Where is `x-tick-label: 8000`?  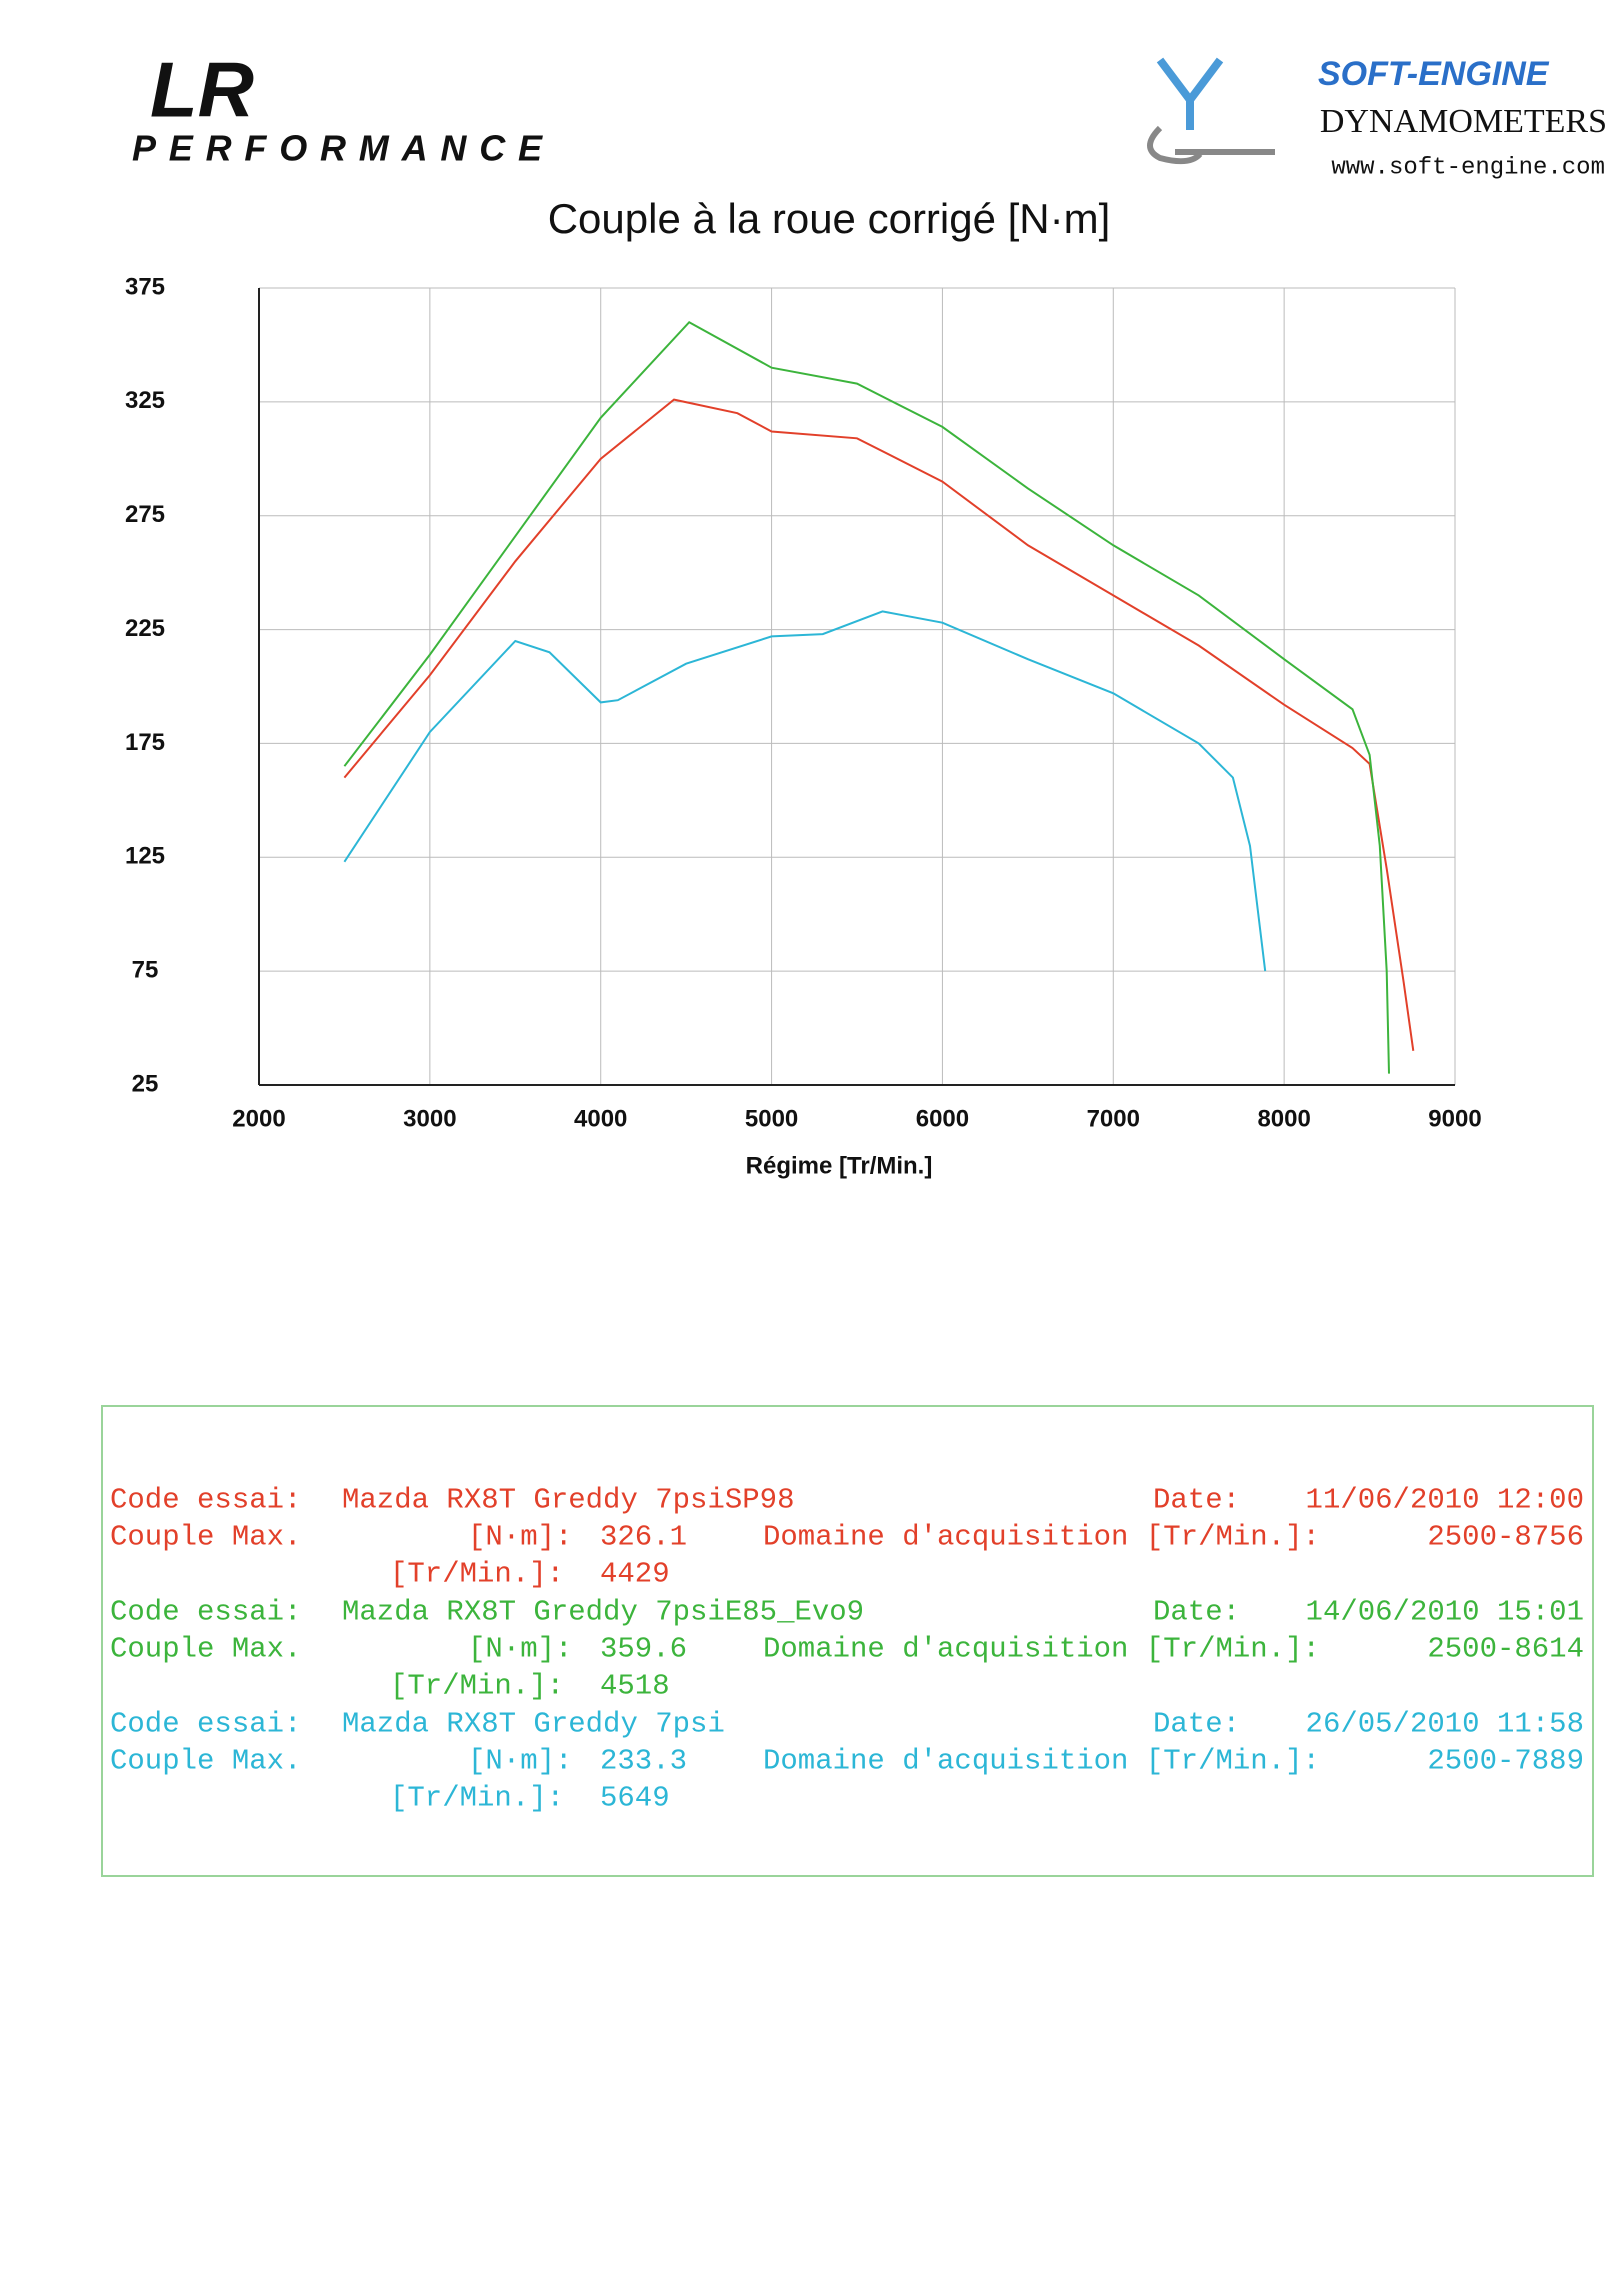
x-tick-label: 8000 is located at coordinates (1283, 1118).